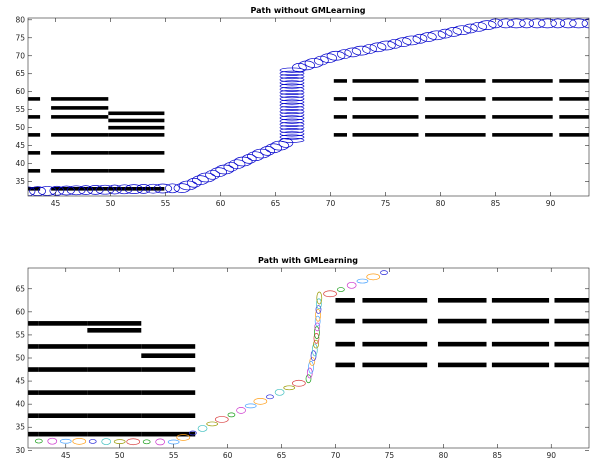 This screenshot has height=460, width=594. I want to click on y-tick-label: 60, so click(20, 311).